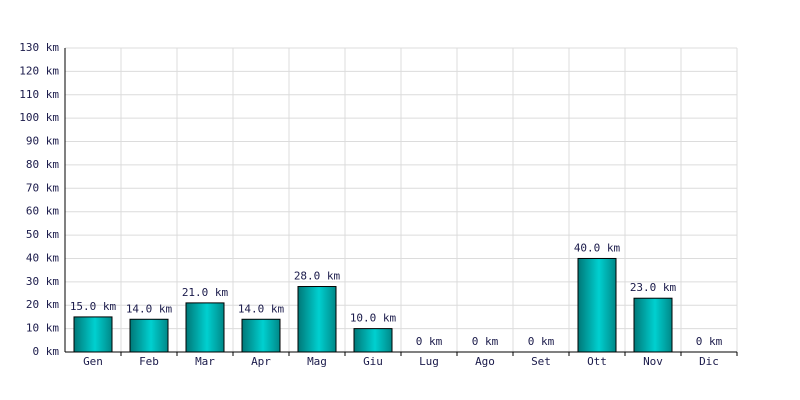  Describe the element at coordinates (261, 361) in the screenshot. I see `x-tick-label: Apr` at that location.